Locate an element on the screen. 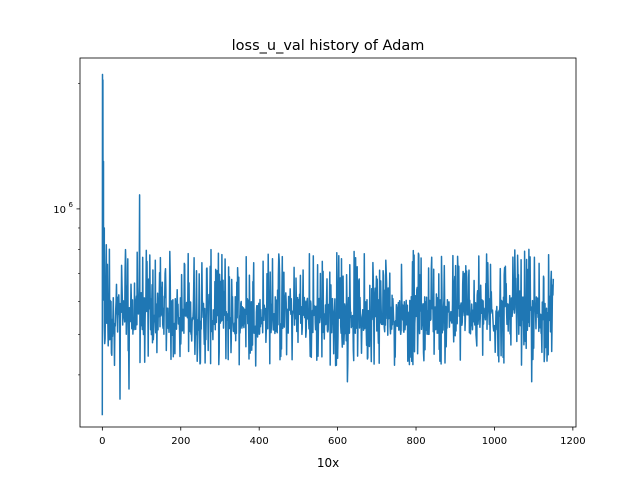 The height and width of the screenshot is (480, 640). x-tick-label: 200 is located at coordinates (180, 441).